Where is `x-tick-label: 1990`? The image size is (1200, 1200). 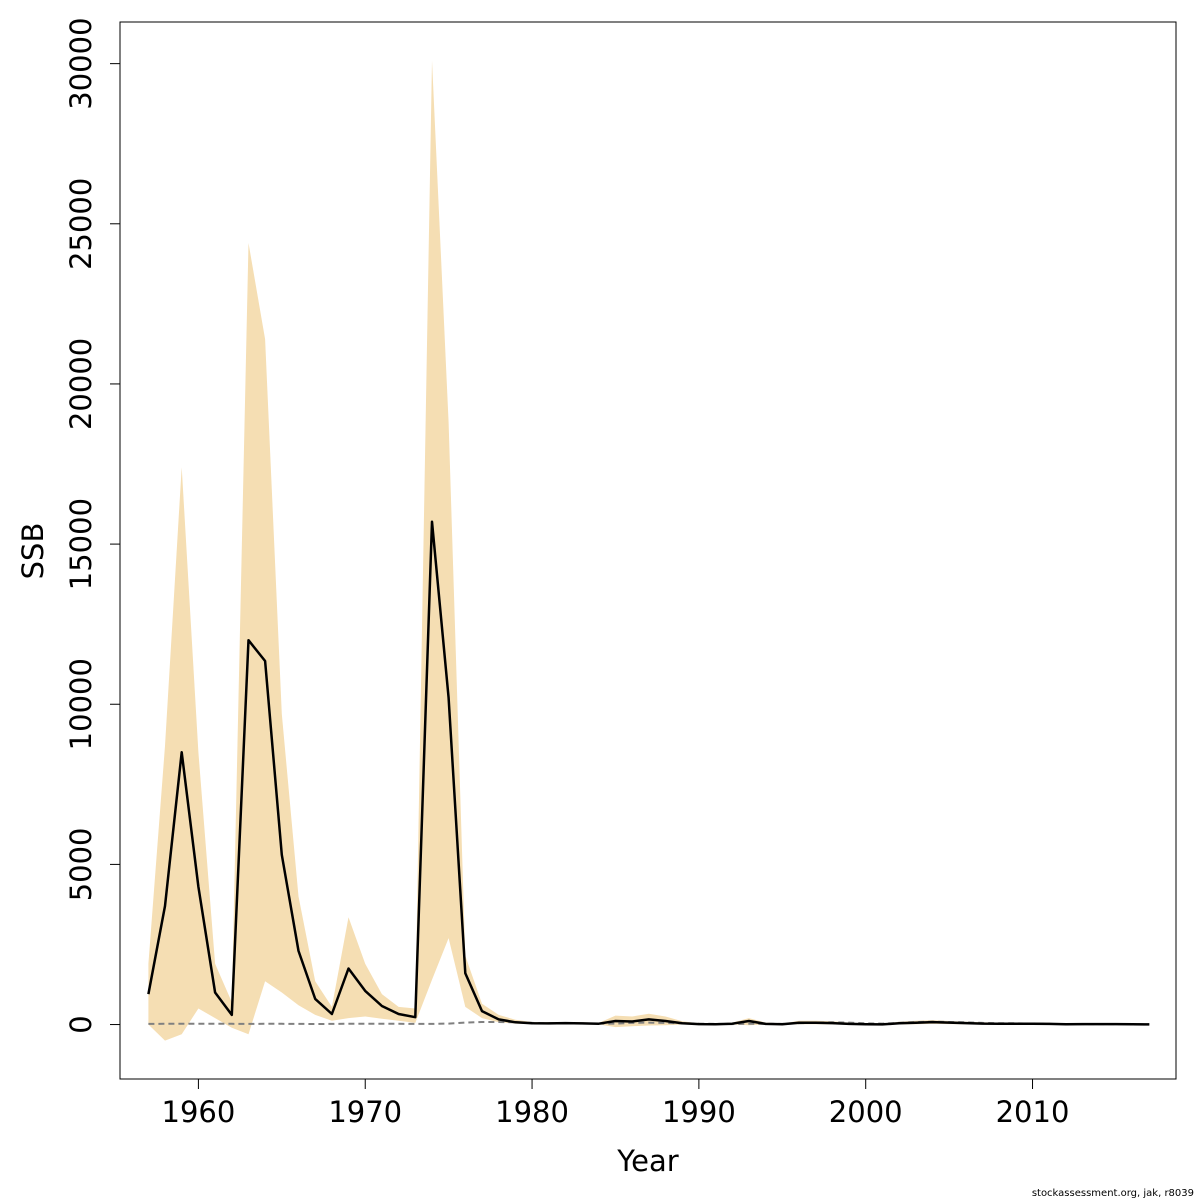 x-tick-label: 1990 is located at coordinates (699, 1112).